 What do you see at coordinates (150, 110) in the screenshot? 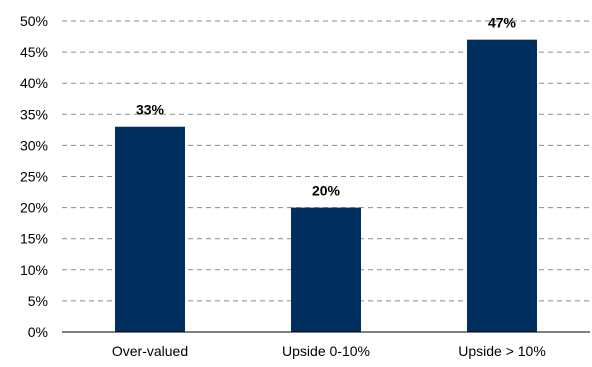
I see `data-label-0: 33%` at bounding box center [150, 110].